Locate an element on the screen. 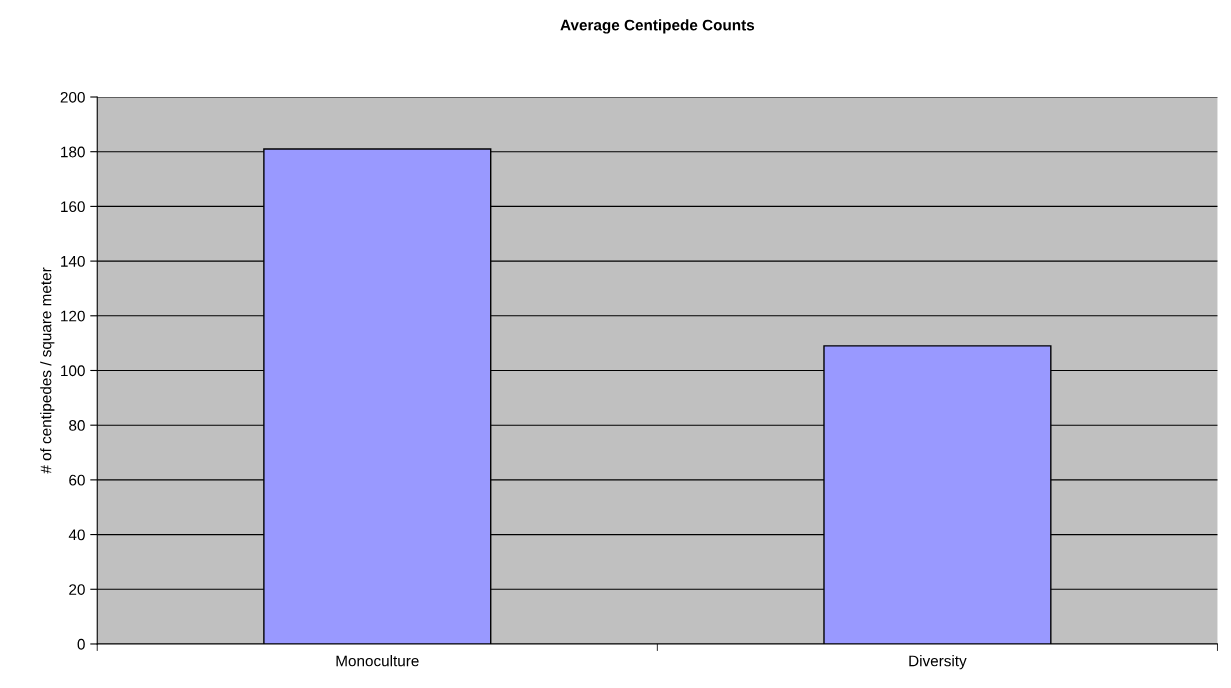  chart-title: Average Centipede Counts is located at coordinates (657, 26).